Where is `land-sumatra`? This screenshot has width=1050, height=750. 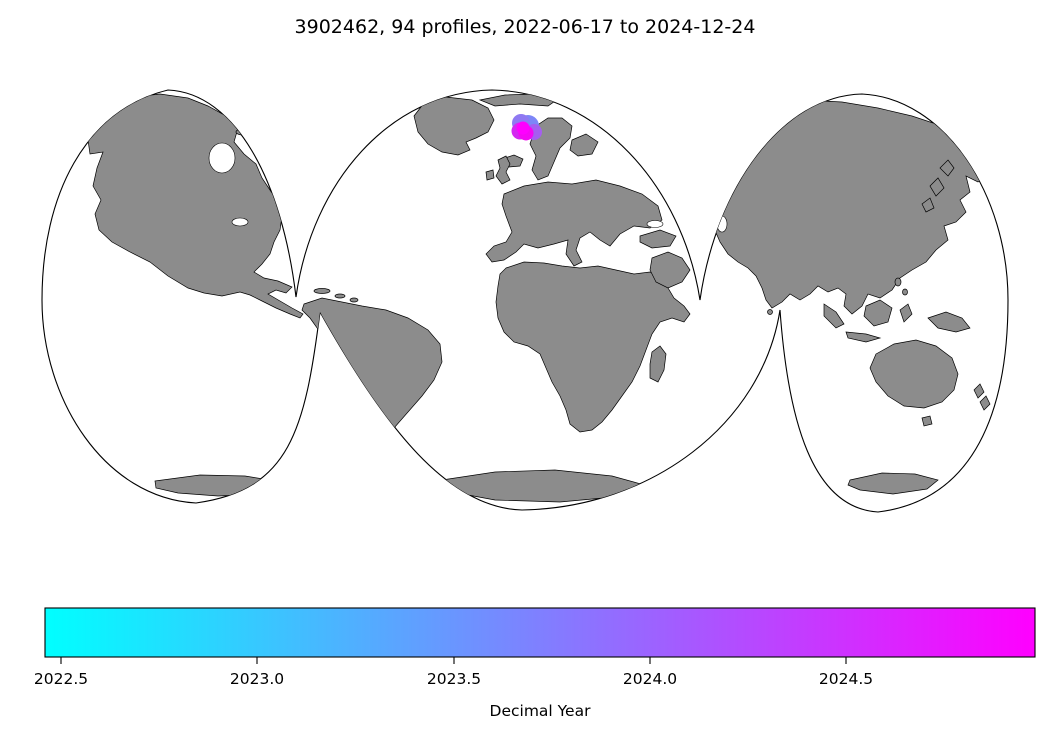
land-sumatra is located at coordinates (834, 316).